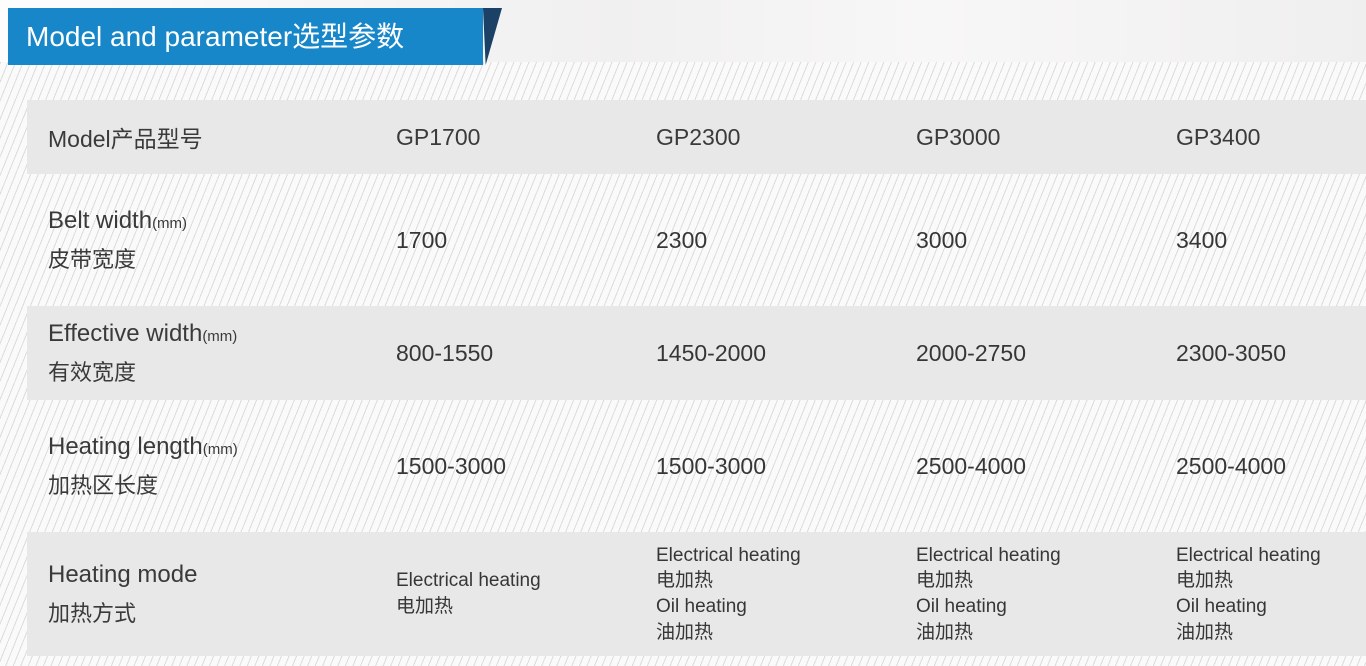 The height and width of the screenshot is (666, 1366). I want to click on cell-value: 2300-3050, so click(1231, 352).